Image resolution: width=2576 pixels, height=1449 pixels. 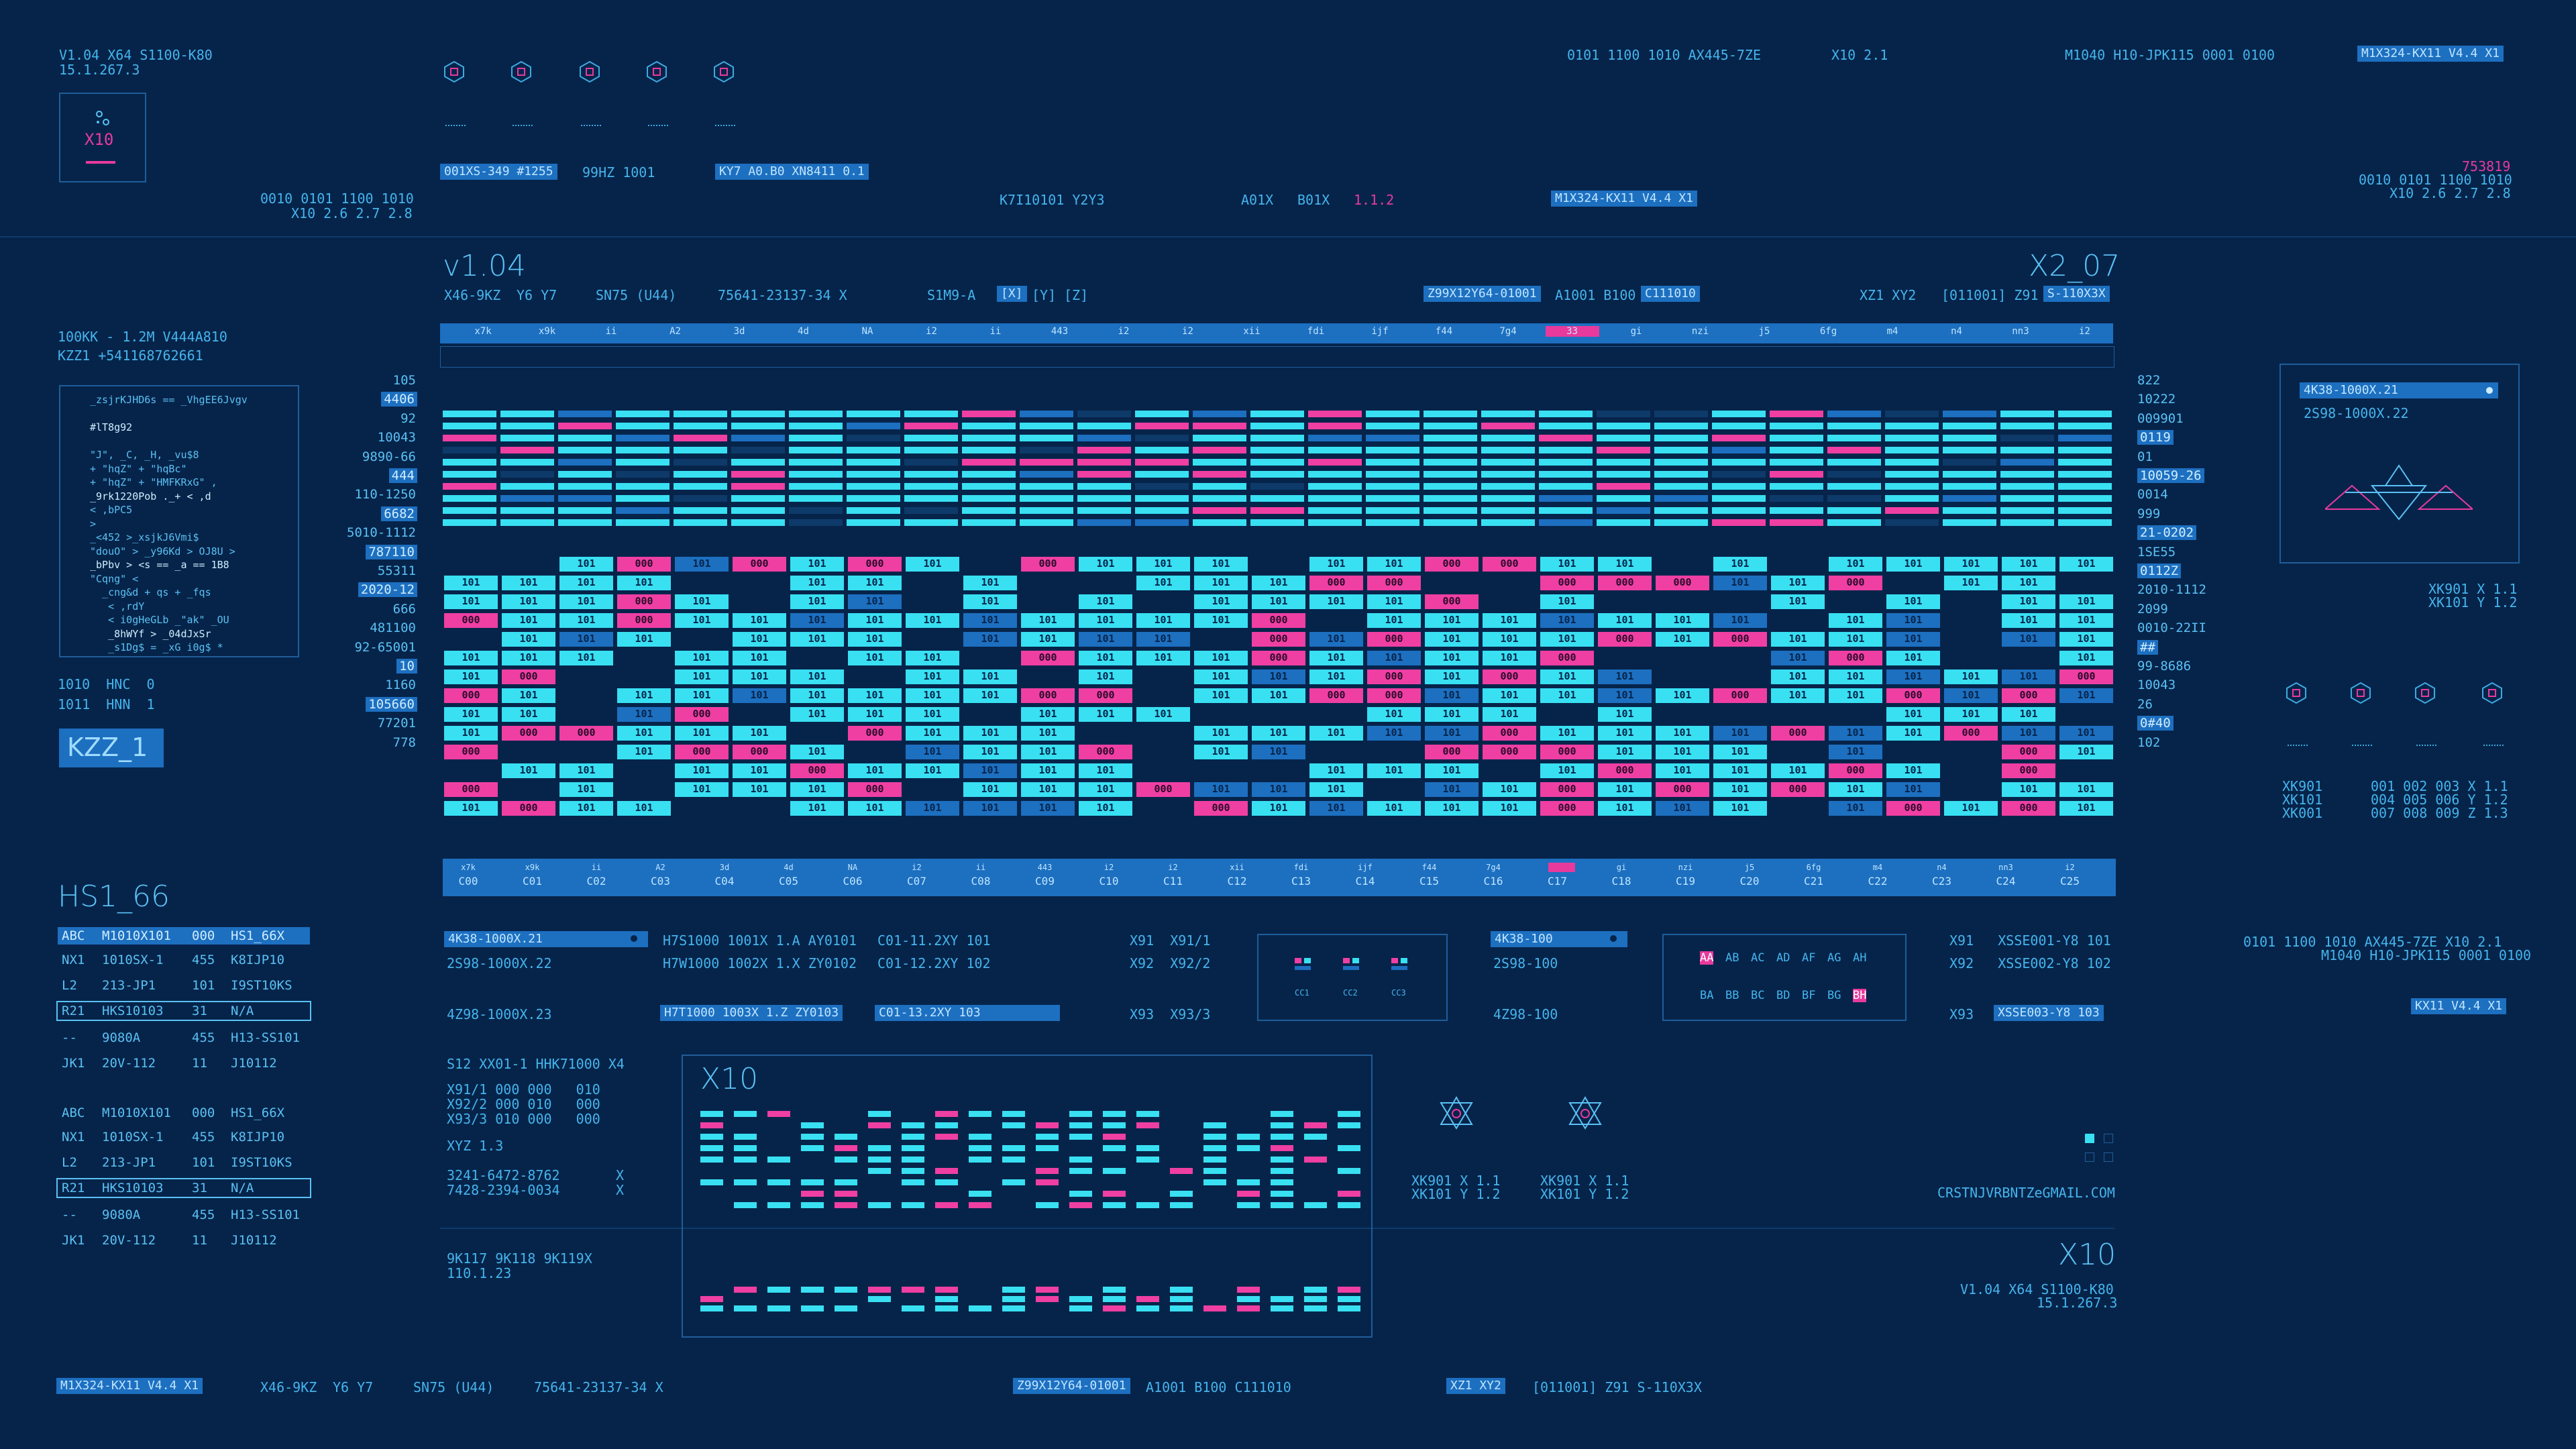 I want to click on bm-tag1: 4K38-1000X.21, so click(x=546, y=939).